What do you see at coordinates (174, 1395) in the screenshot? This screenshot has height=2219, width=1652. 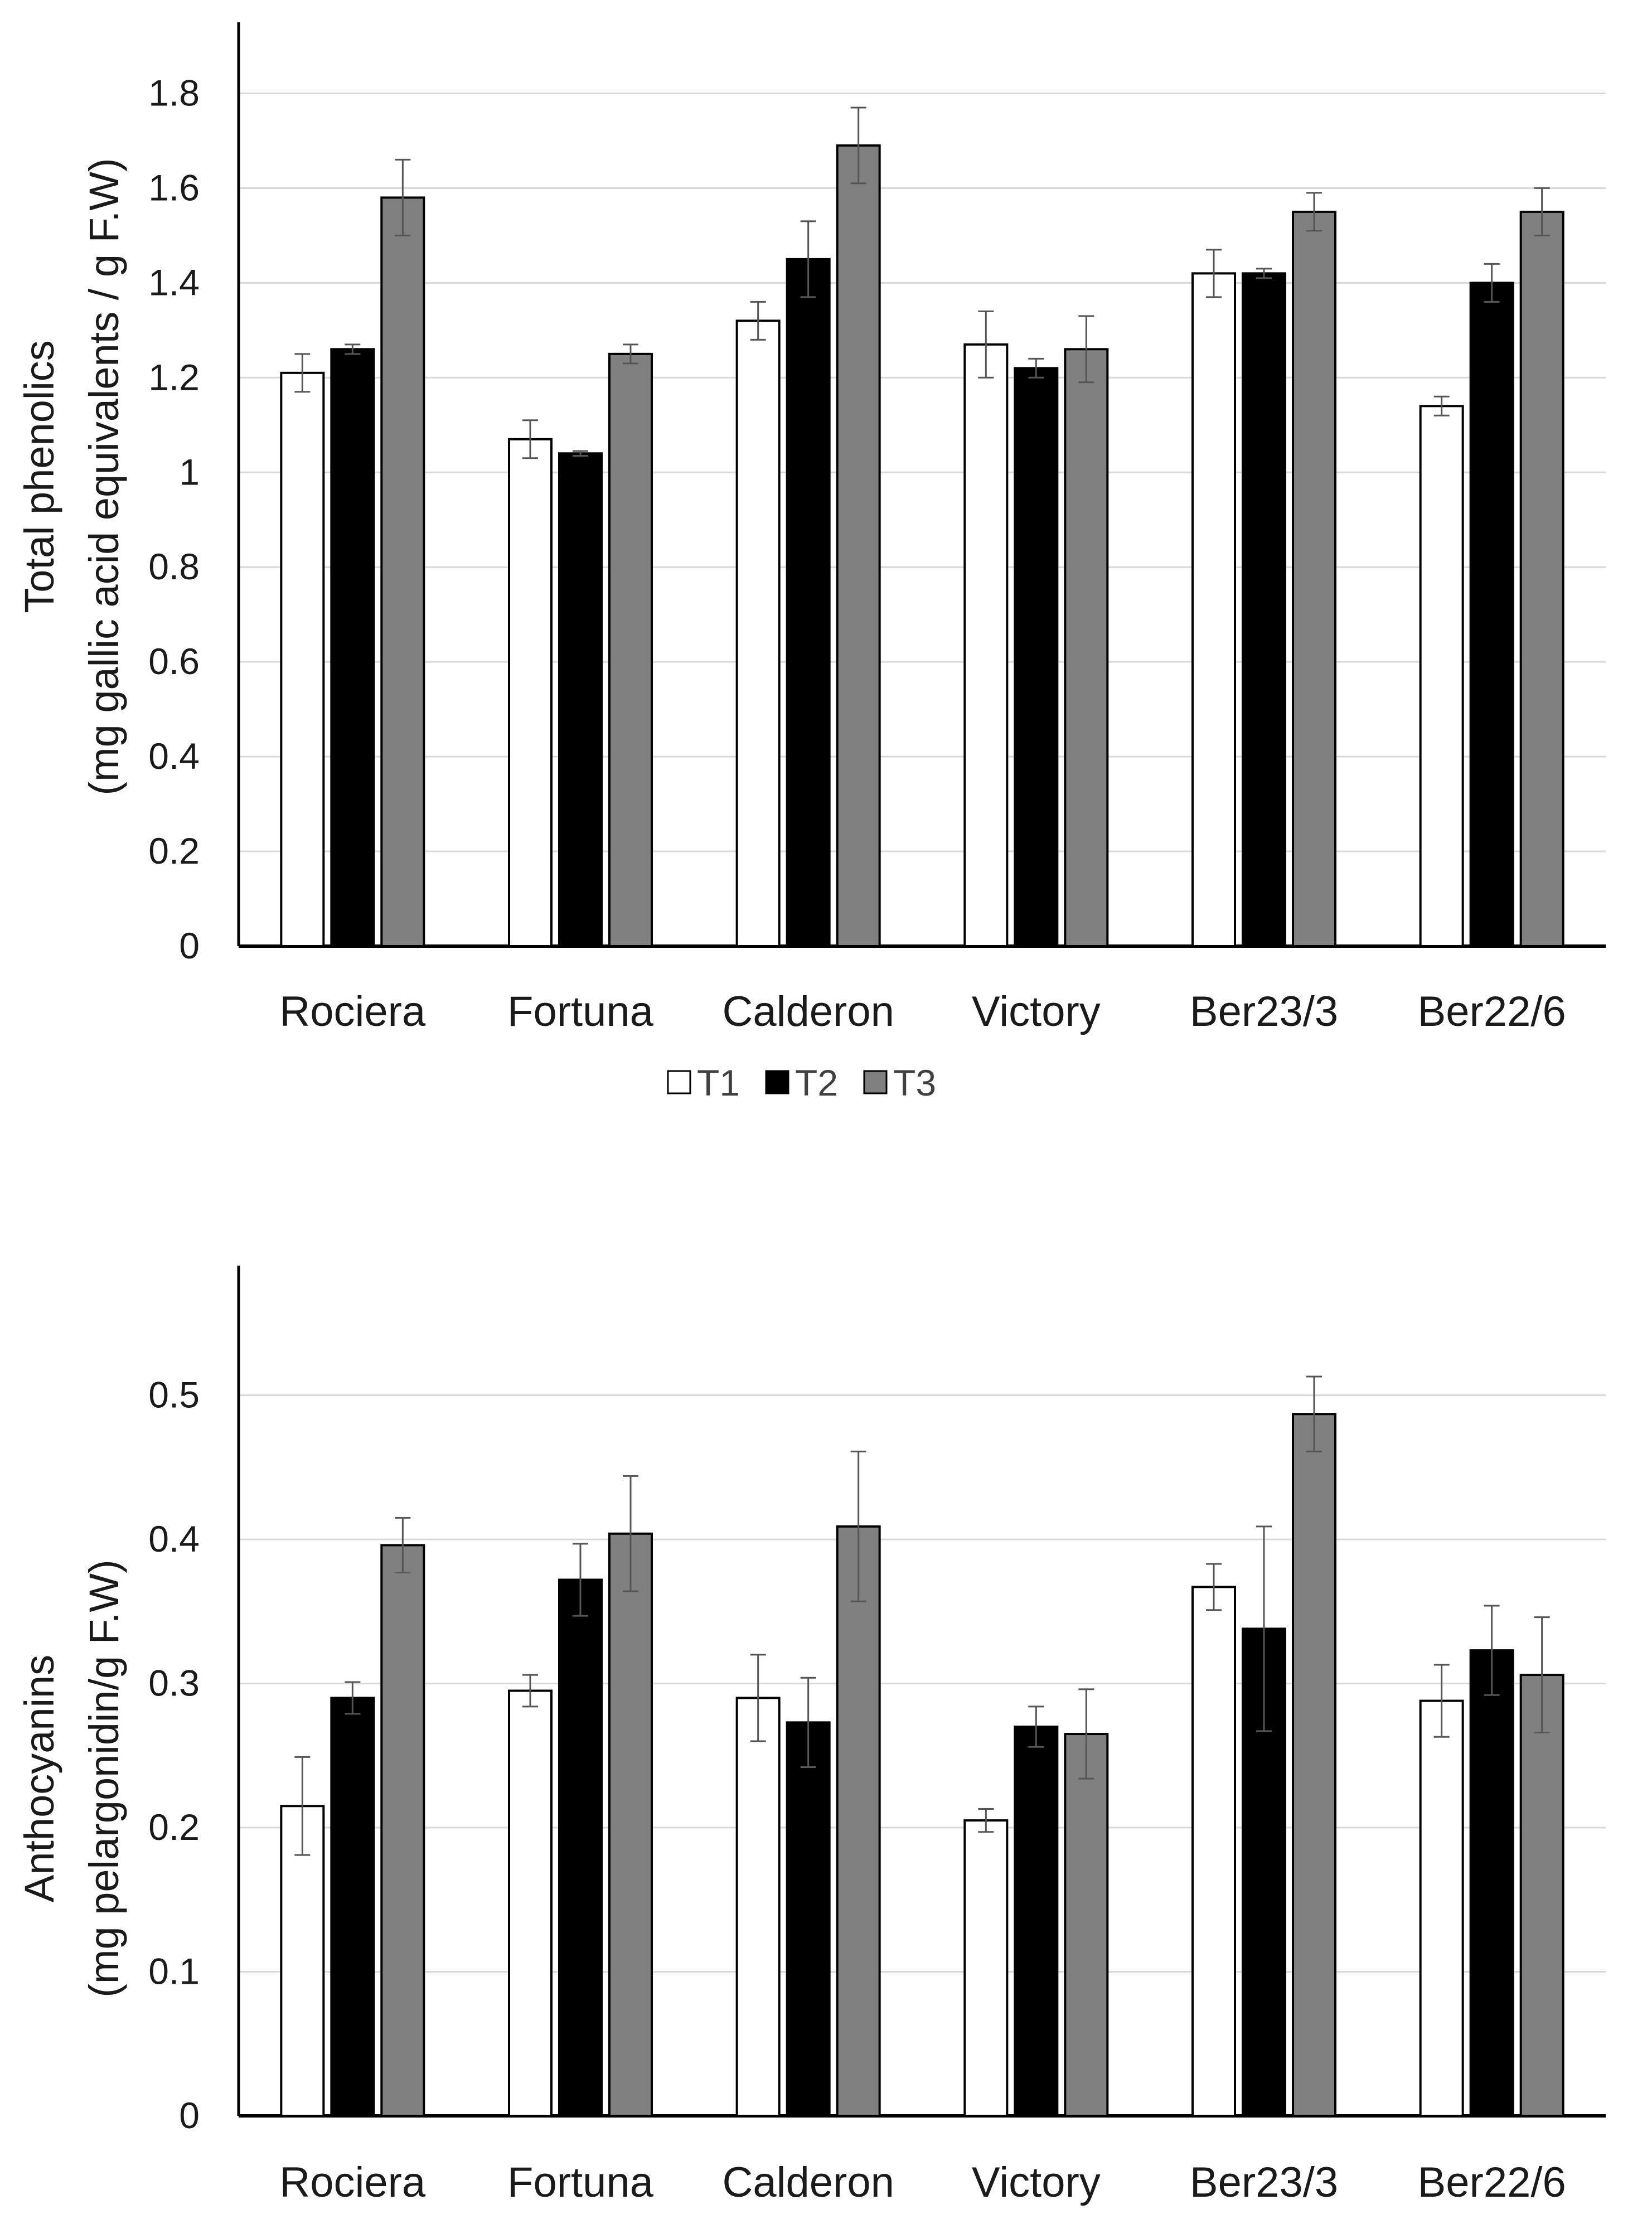 I see `y-tick-label: 0.5` at bounding box center [174, 1395].